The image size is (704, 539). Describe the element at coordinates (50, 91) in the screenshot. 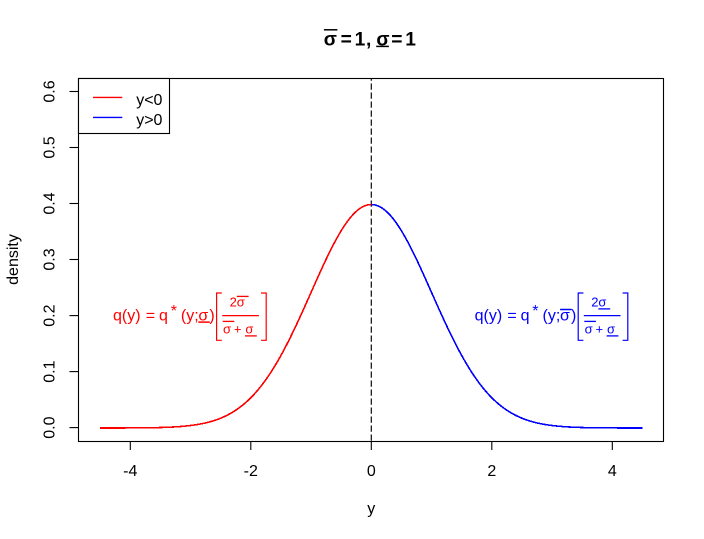

I see `svg-text: 0.6` at that location.